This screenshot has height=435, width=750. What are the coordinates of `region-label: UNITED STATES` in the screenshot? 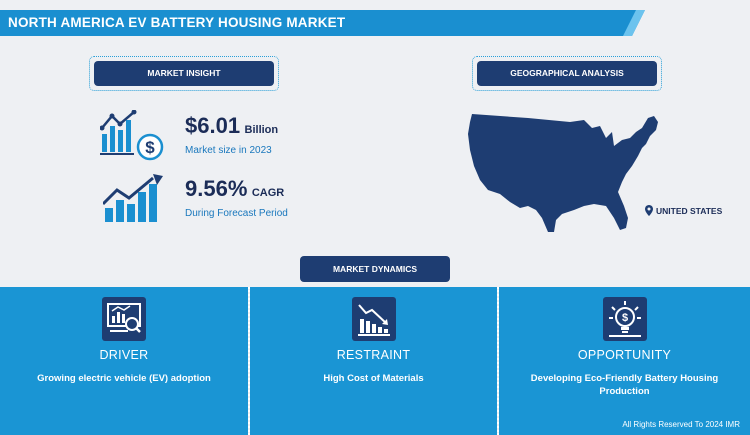 It's located at (683, 210).